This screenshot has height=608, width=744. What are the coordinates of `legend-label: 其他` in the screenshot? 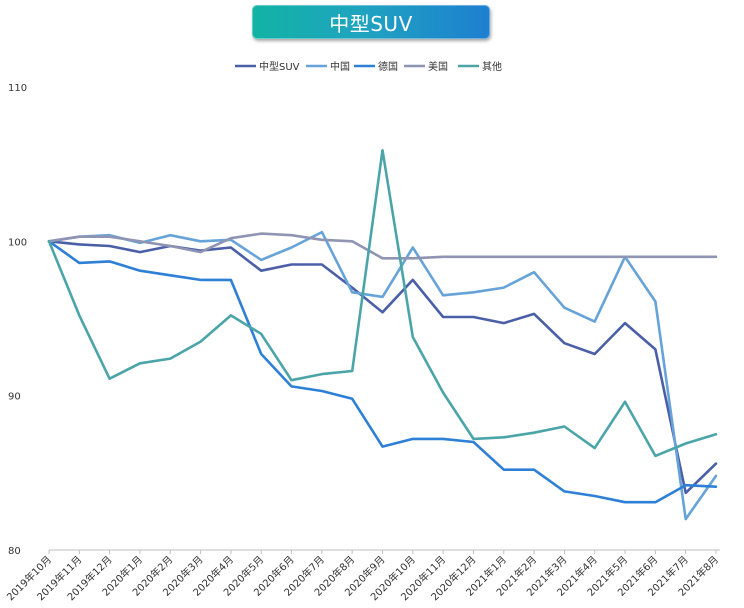 It's located at (492, 66).